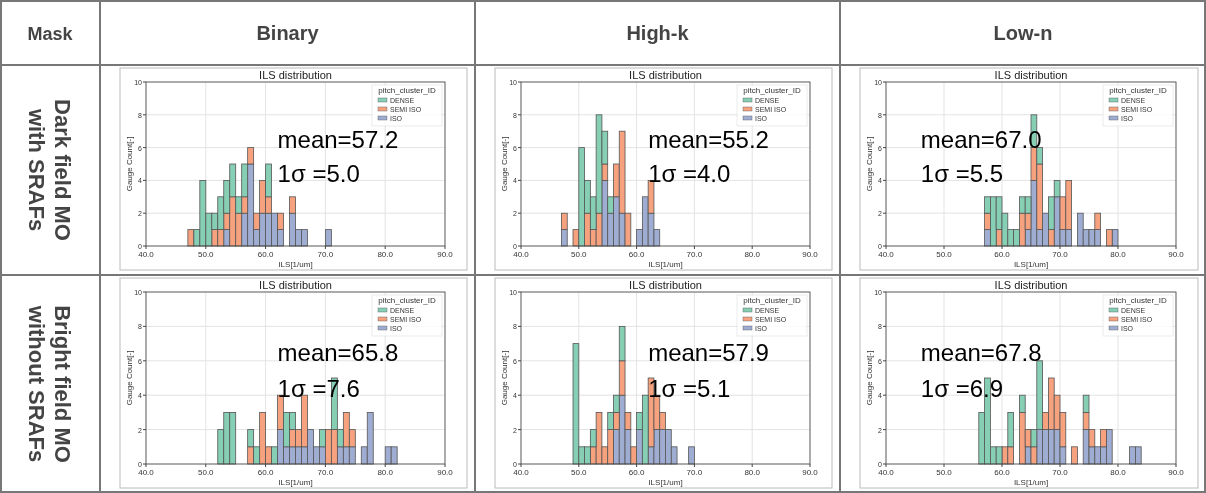  Describe the element at coordinates (50, 33) in the screenshot. I see `text: Mask` at that location.